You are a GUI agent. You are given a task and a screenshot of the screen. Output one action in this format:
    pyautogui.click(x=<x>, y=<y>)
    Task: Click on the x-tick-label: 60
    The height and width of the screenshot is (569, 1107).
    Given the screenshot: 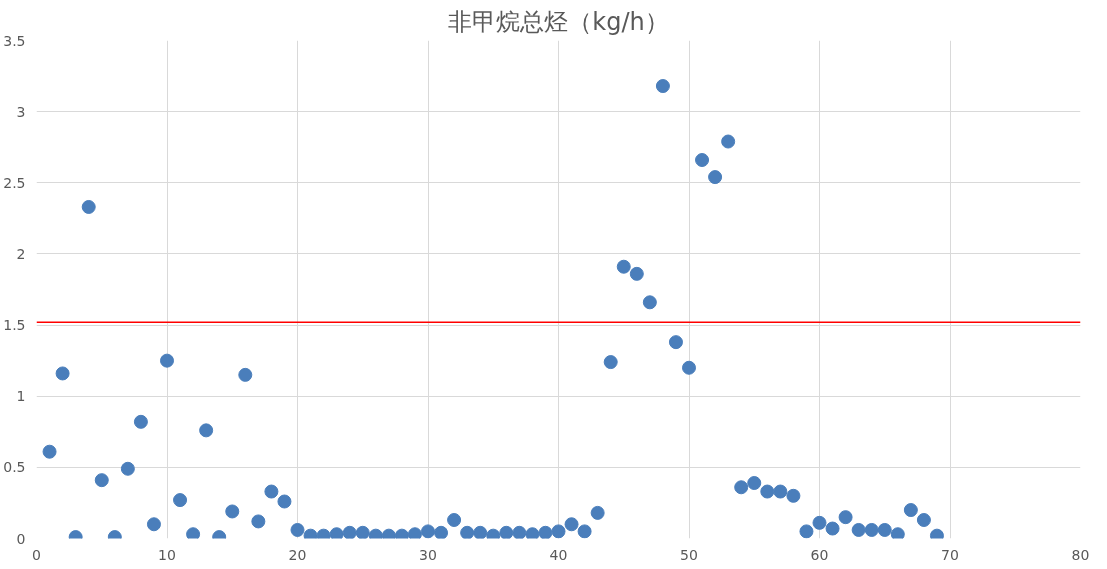 What is the action you would take?
    pyautogui.click(x=819, y=554)
    